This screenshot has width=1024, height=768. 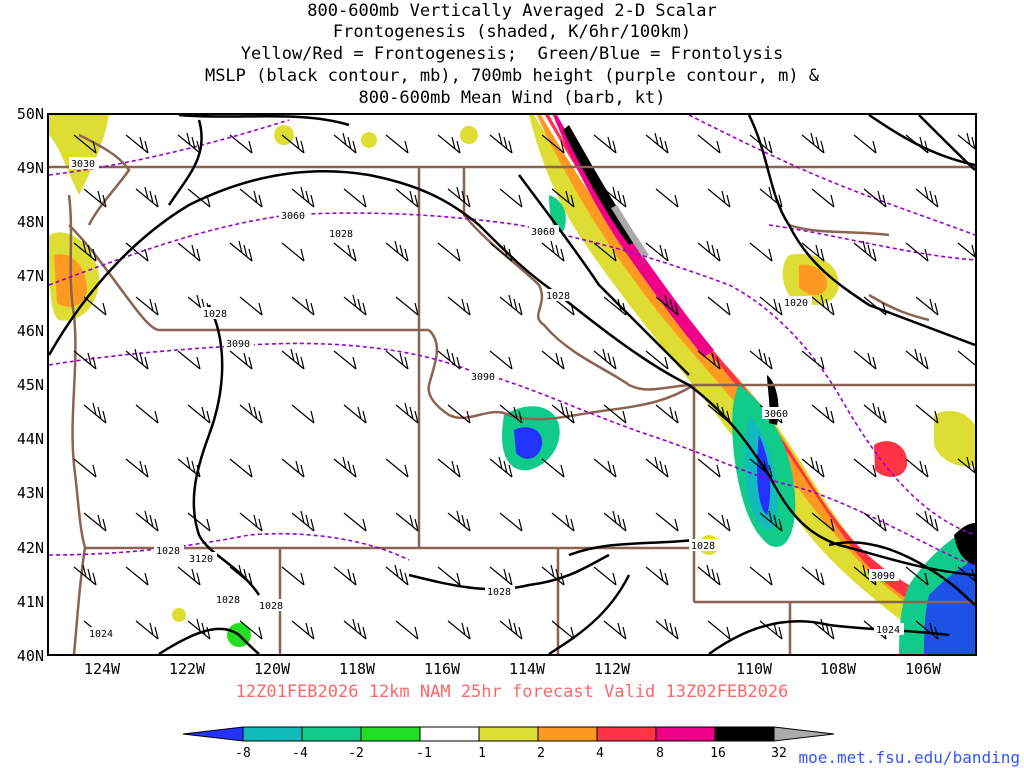 What do you see at coordinates (779, 753) in the screenshot?
I see `colorbar-label: 32` at bounding box center [779, 753].